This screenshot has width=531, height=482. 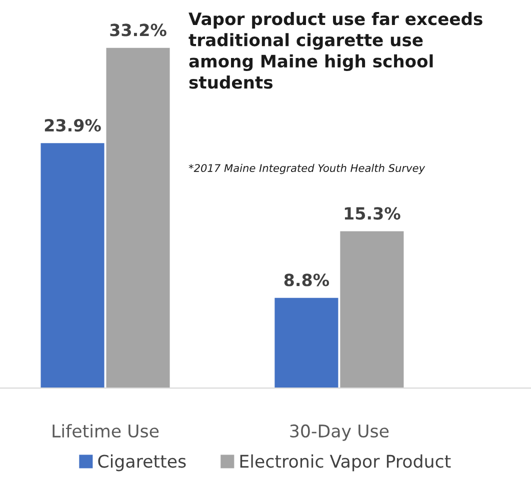 I want to click on legend-label: Electronic Vapor Product, so click(x=345, y=463).